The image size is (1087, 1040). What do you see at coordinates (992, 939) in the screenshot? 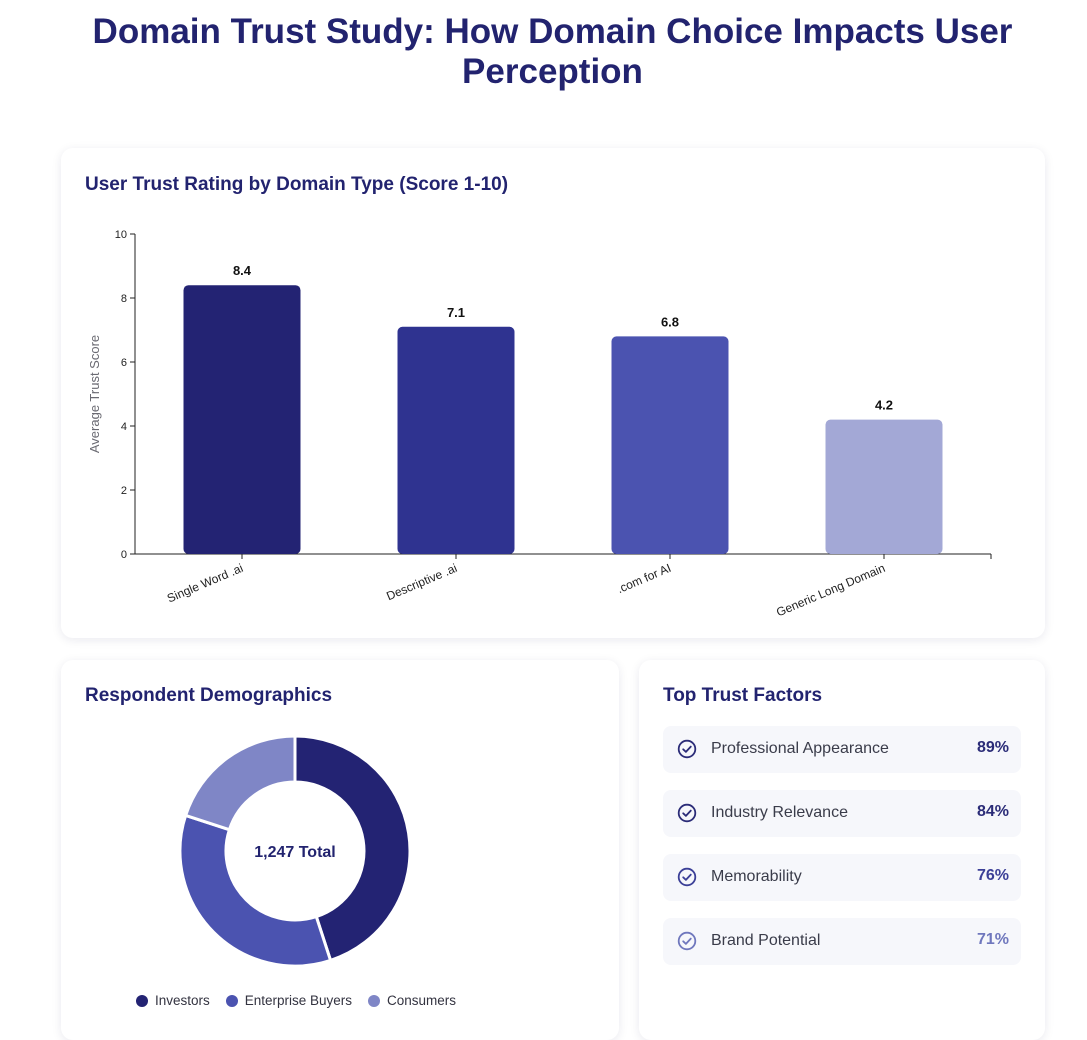
I see `trust-factor-value: 71%` at bounding box center [992, 939].